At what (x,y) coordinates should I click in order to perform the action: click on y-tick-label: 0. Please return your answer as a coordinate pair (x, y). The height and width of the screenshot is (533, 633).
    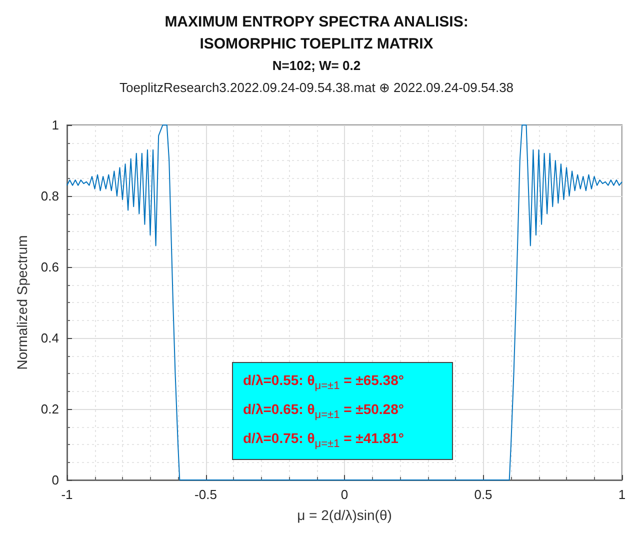
    Looking at the image, I should click on (55, 480).